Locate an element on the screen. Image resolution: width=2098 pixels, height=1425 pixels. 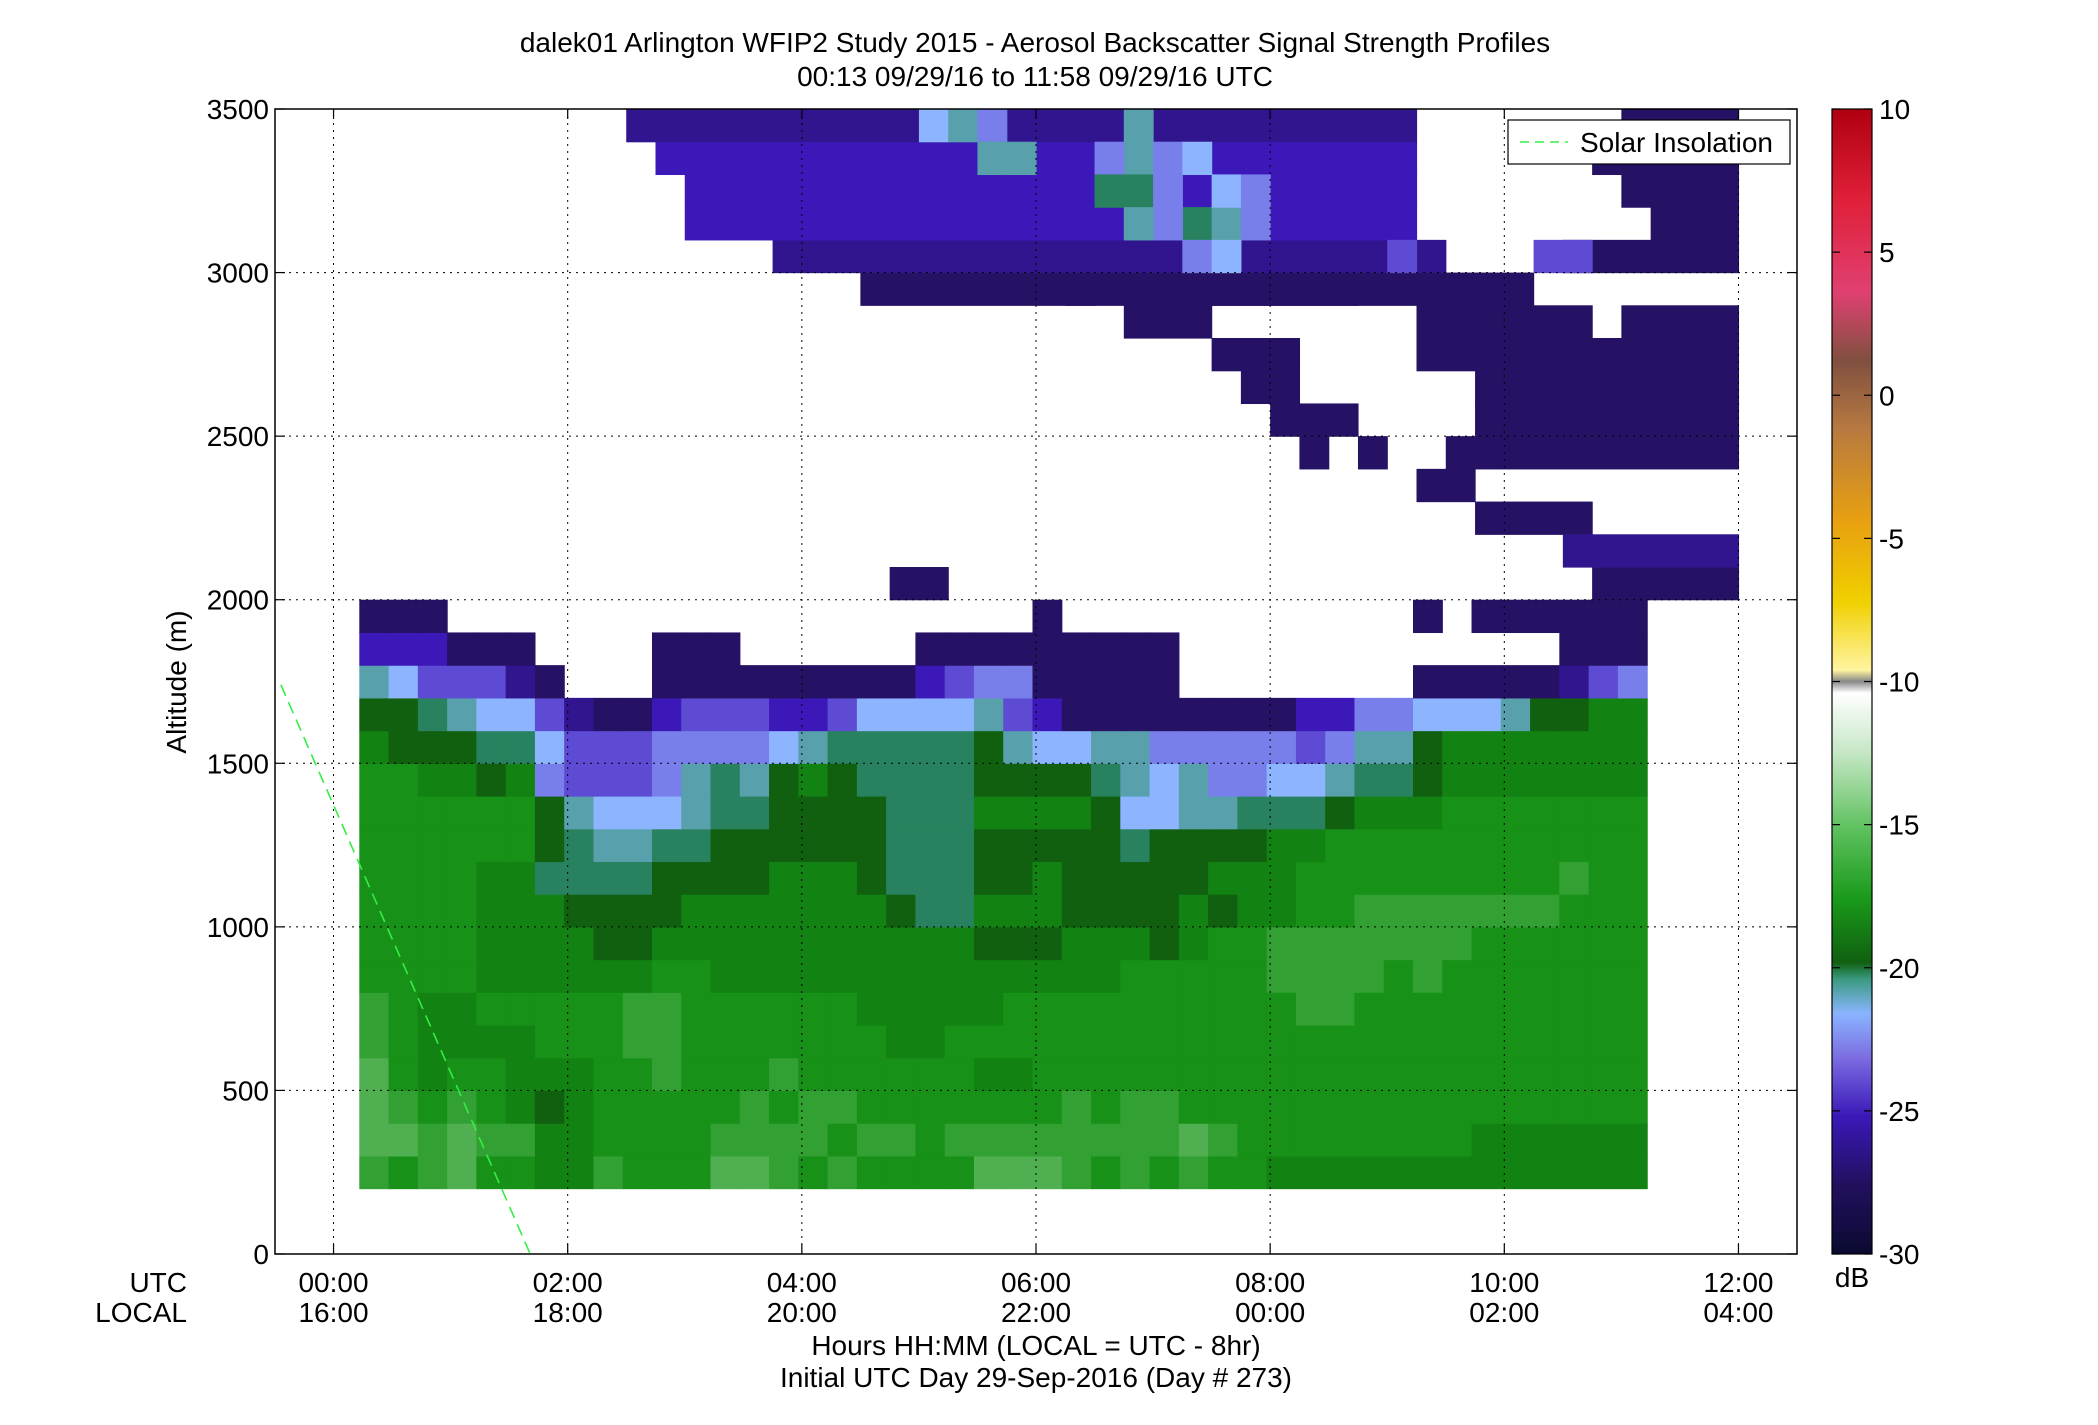
x-tick-label-utc: 04:00 is located at coordinates (802, 1282).